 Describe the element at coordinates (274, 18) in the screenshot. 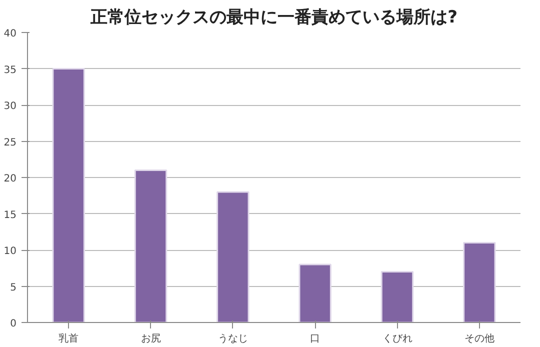

I see `chart-title: 正常位セックスの最中に一番責めている場所は?` at that location.